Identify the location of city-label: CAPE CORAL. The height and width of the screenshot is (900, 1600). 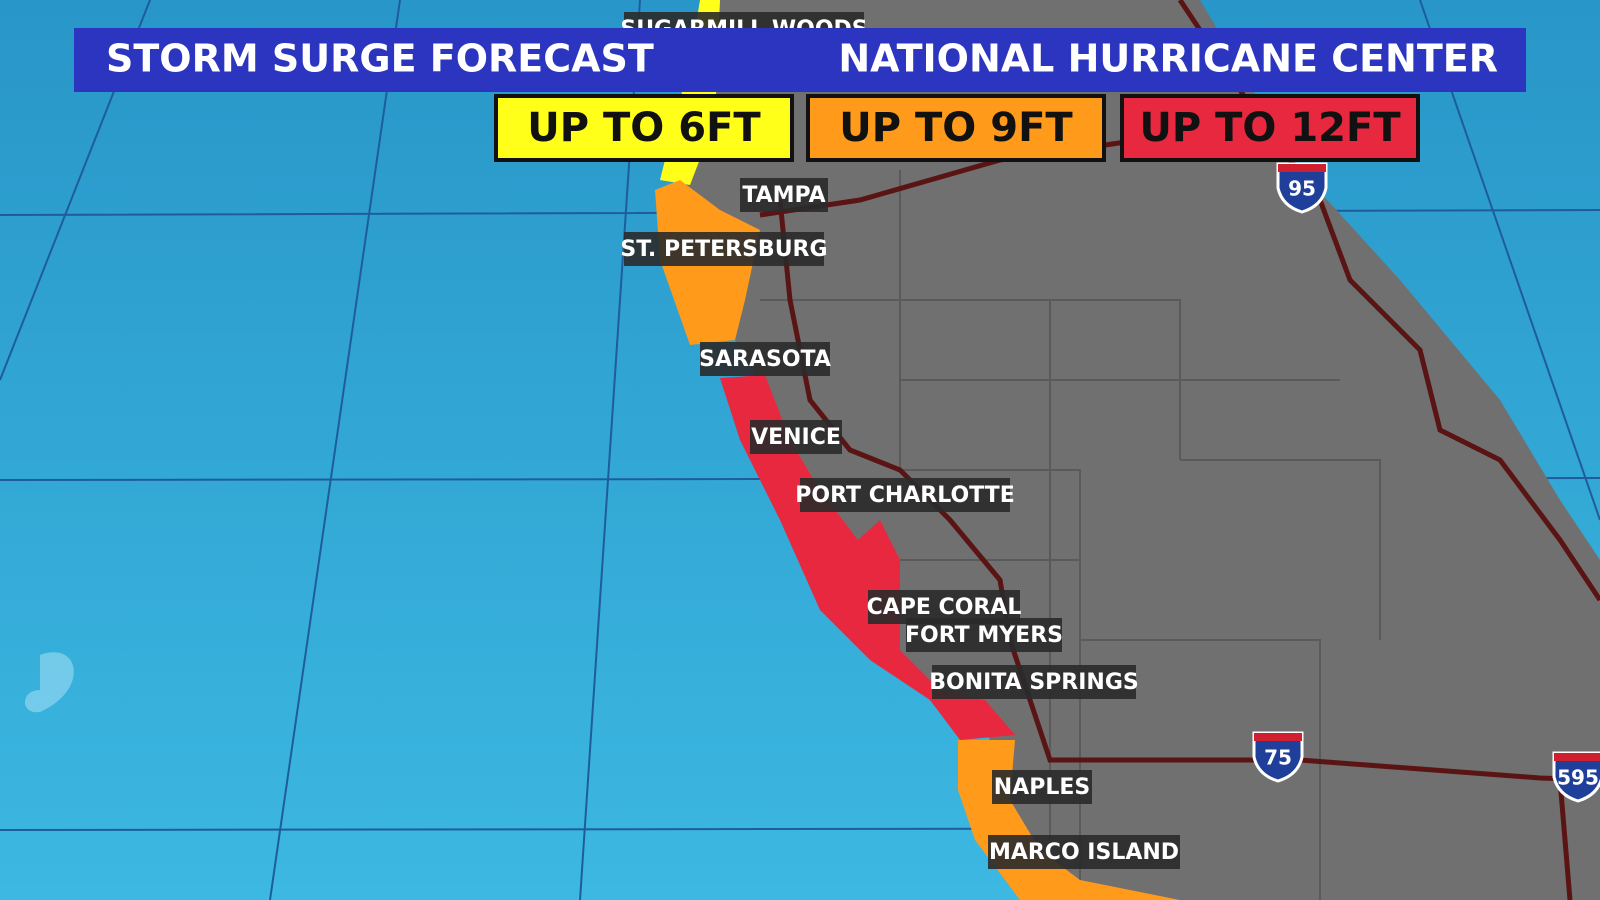
(944, 607).